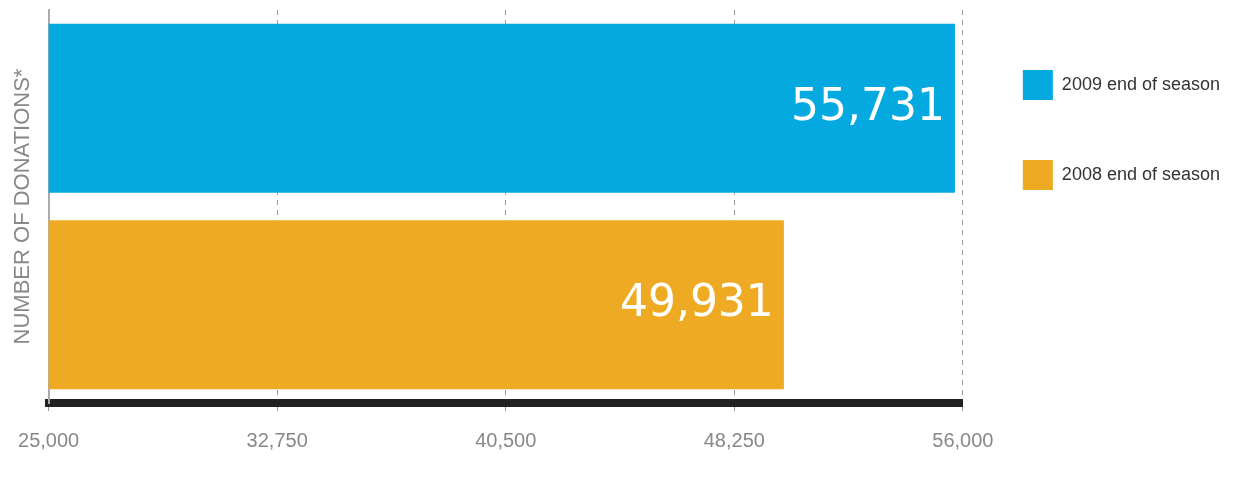  Describe the element at coordinates (734, 439) in the screenshot. I see `x-tick-label: 48,250` at that location.